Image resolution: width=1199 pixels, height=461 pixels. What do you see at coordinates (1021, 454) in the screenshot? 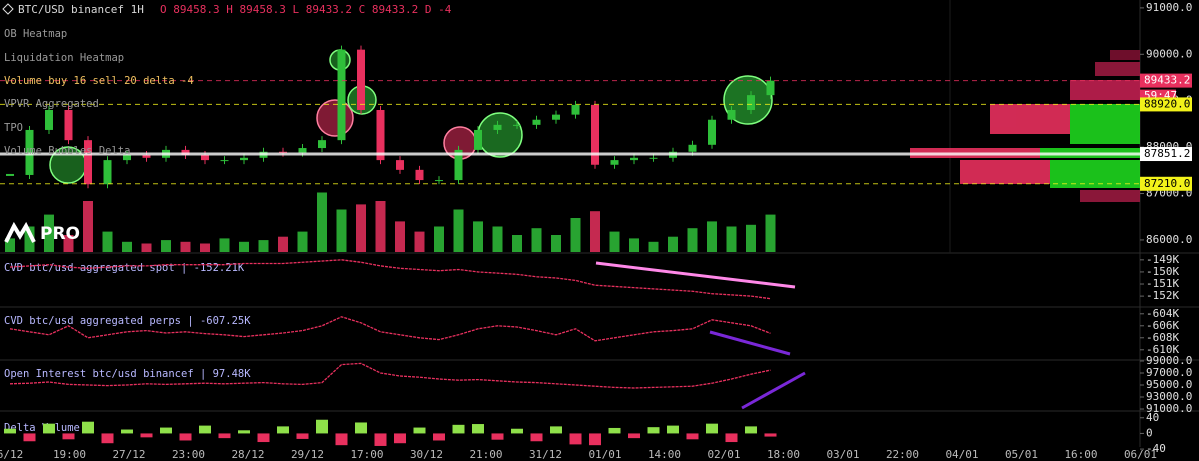
I see `x-tick-label: 05/01` at bounding box center [1021, 454].